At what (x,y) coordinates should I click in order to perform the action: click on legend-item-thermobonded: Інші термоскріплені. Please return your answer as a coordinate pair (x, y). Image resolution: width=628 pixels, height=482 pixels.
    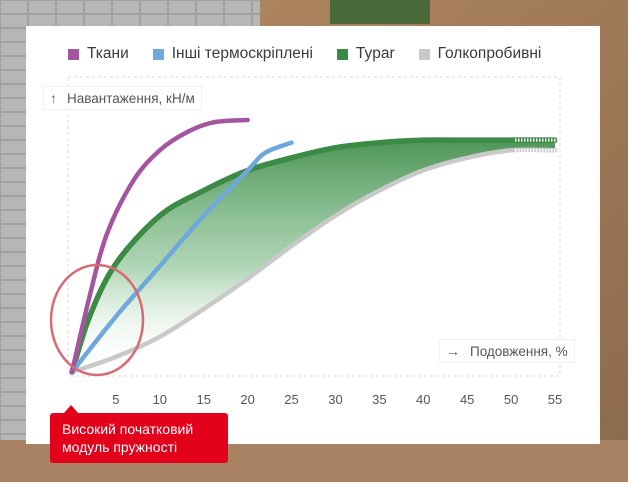
    Looking at the image, I should click on (232, 54).